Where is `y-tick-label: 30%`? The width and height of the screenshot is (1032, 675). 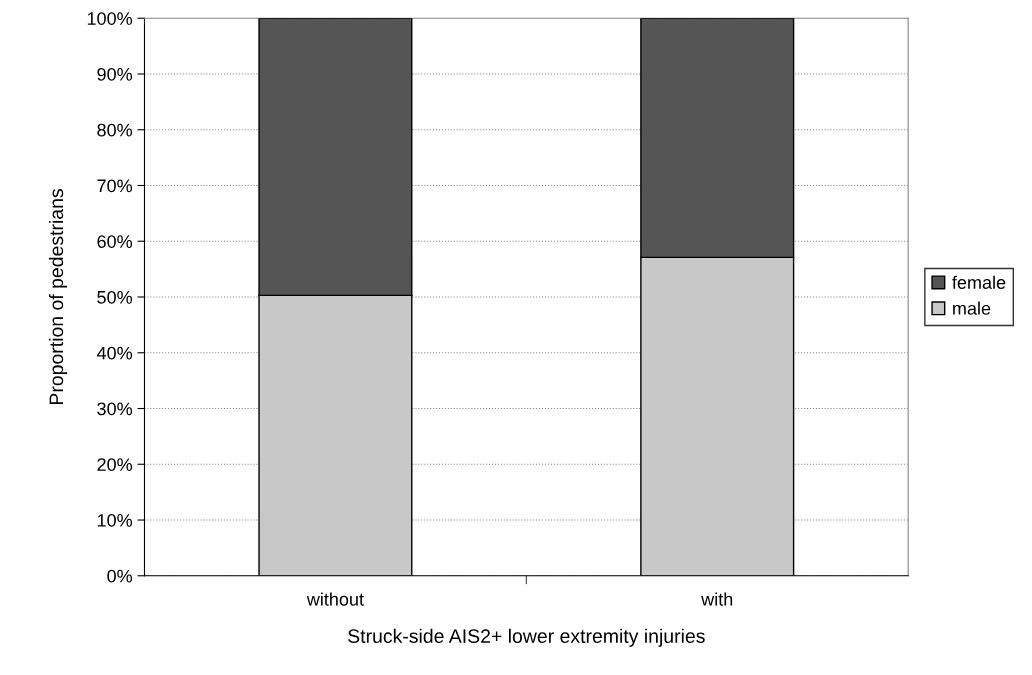 y-tick-label: 30% is located at coordinates (115, 409).